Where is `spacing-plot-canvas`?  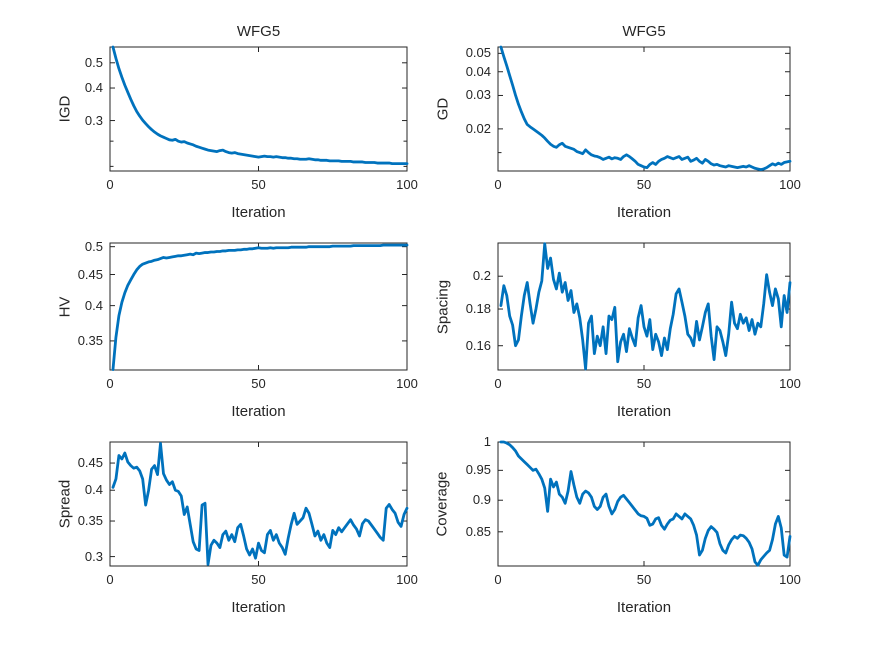 spacing-plot-canvas is located at coordinates (644, 306).